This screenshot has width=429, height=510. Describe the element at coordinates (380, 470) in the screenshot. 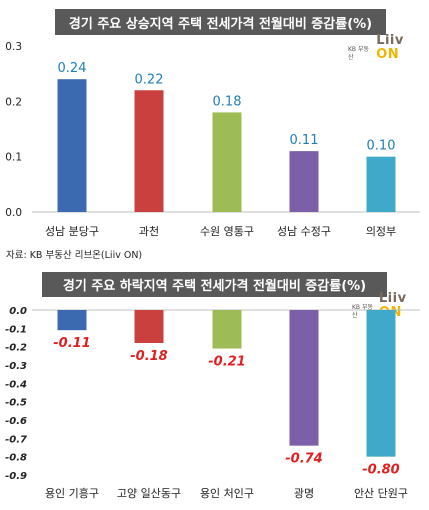

I see `data-label-4: -0.80` at that location.